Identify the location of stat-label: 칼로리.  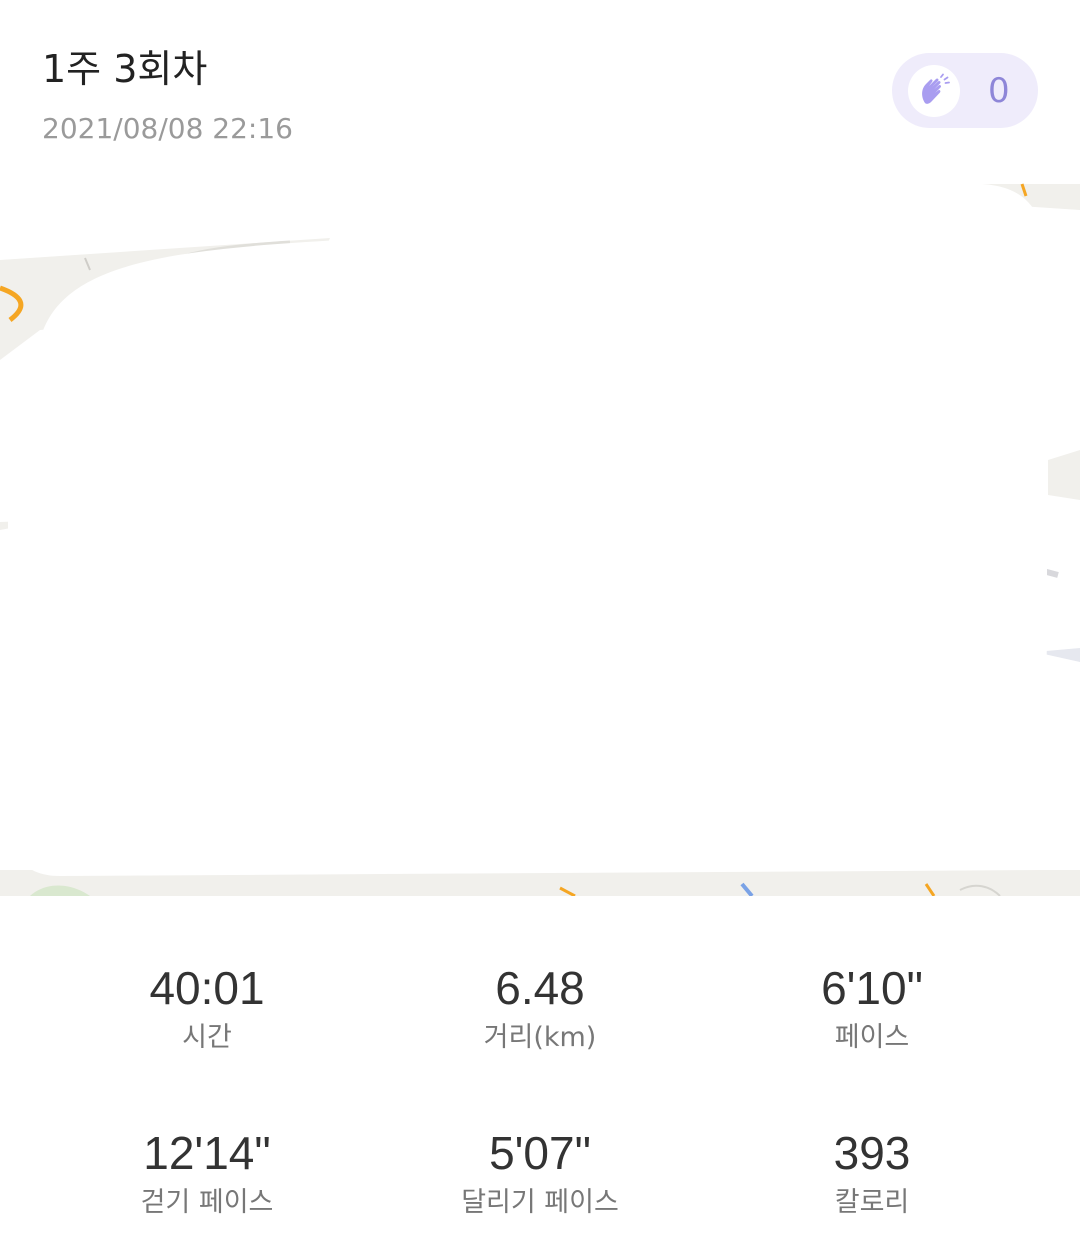
(872, 1202).